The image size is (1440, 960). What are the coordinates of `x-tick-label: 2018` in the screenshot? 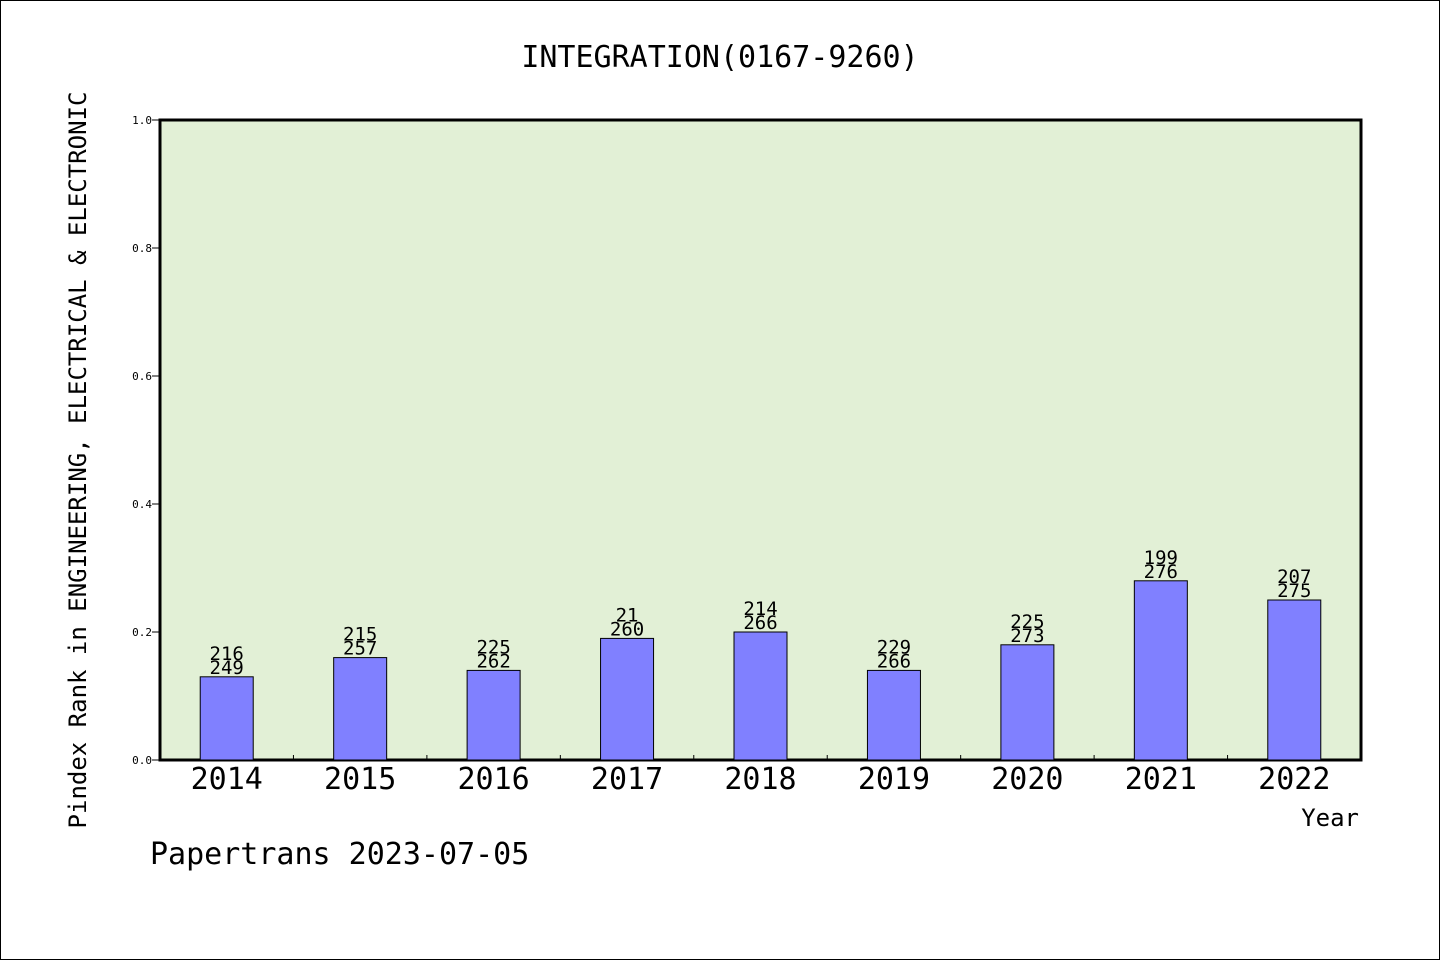 It's located at (760, 779).